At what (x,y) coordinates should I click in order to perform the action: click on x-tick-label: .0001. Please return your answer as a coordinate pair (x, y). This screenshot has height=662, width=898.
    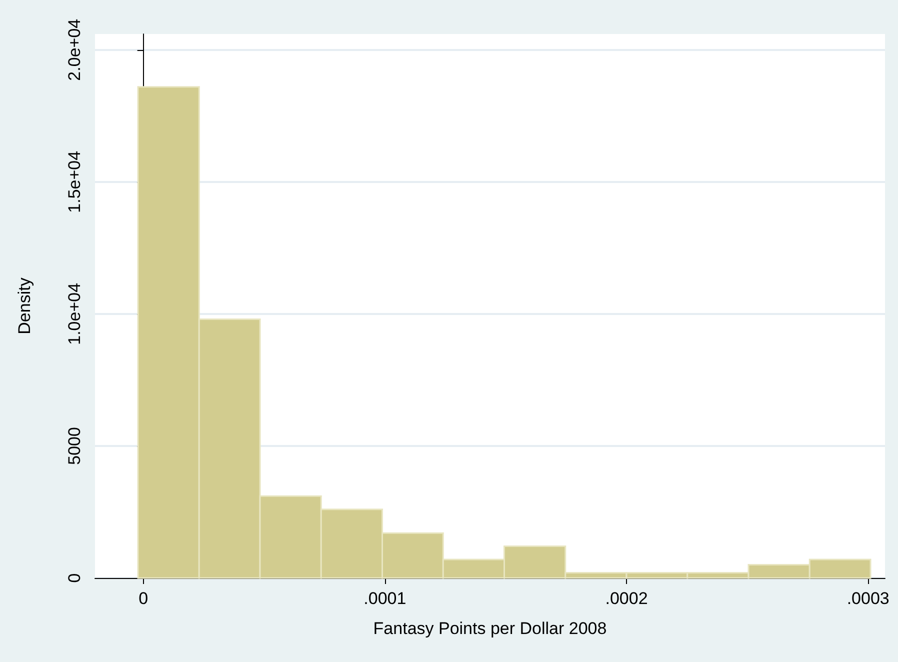
    Looking at the image, I should click on (385, 598).